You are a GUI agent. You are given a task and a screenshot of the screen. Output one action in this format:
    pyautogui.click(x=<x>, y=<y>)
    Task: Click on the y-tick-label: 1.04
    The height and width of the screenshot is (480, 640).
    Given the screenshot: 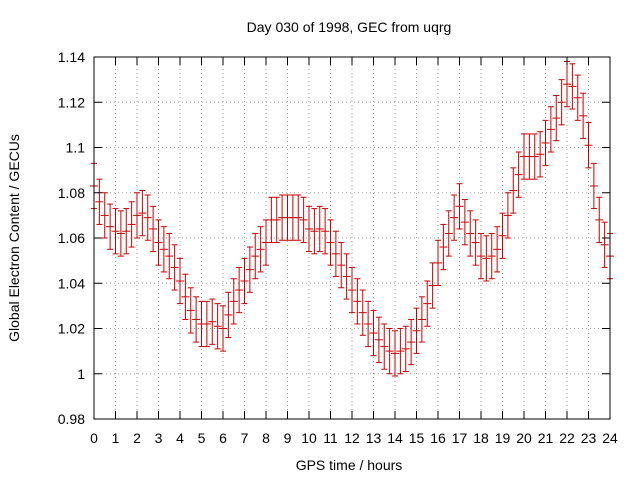 What is the action you would take?
    pyautogui.click(x=71, y=283)
    